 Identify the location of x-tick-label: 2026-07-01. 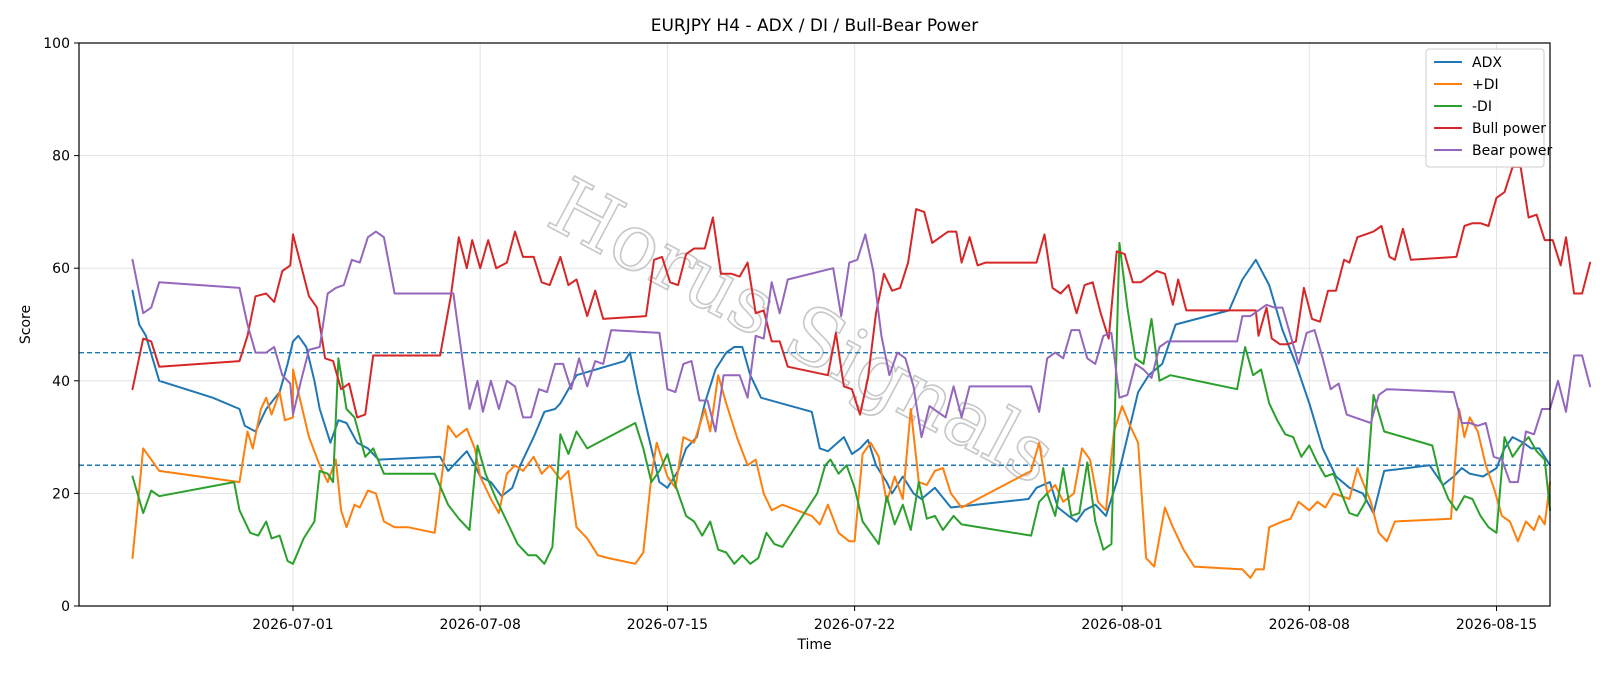
(292, 625).